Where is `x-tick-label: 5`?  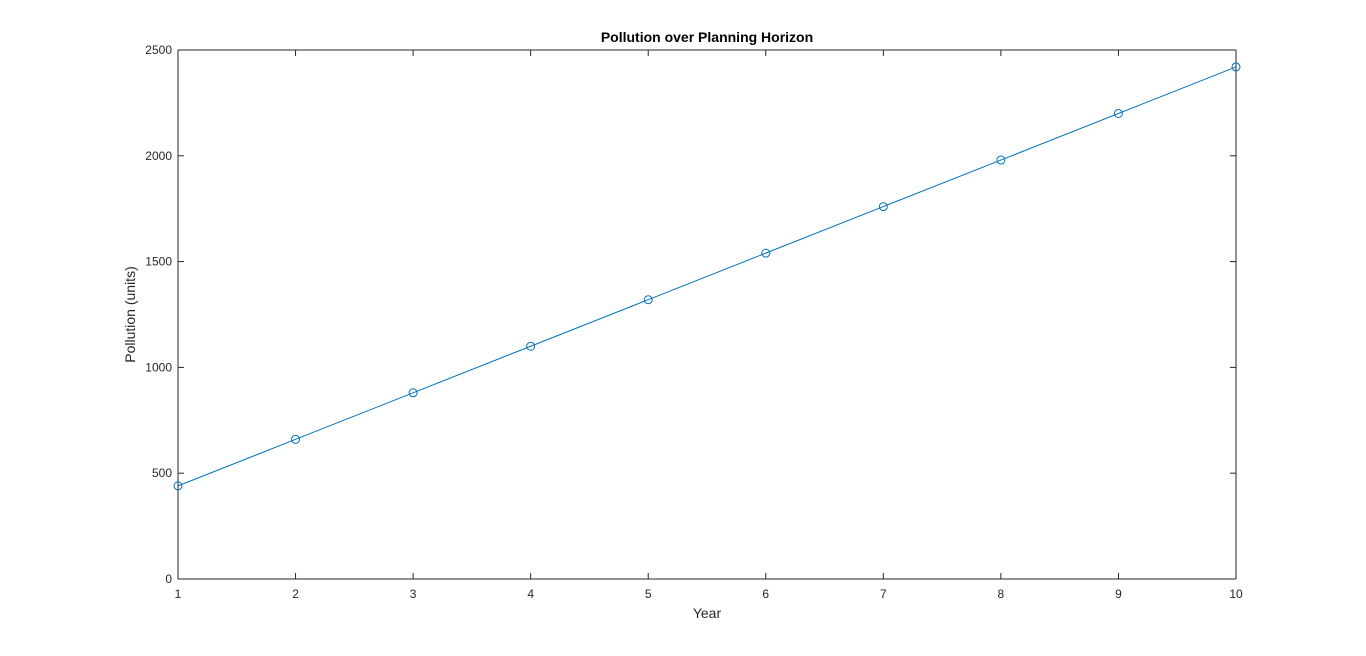
x-tick-label: 5 is located at coordinates (648, 594).